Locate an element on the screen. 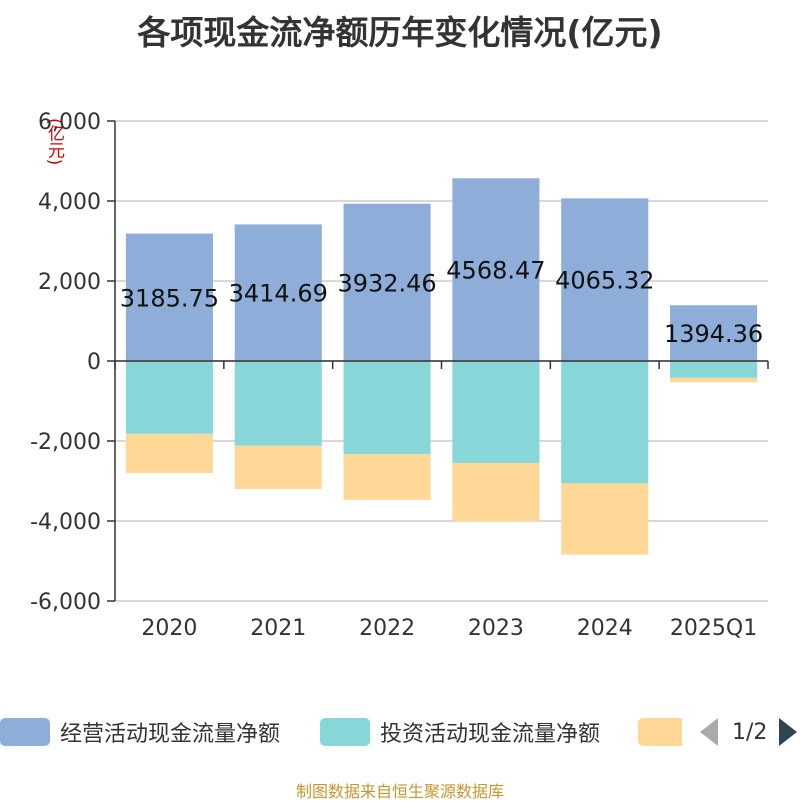 Image resolution: width=800 pixels, height=802 pixels. legend: 经营活动现金流量净额 投资活动现金流量净额 1/2 is located at coordinates (400, 732).